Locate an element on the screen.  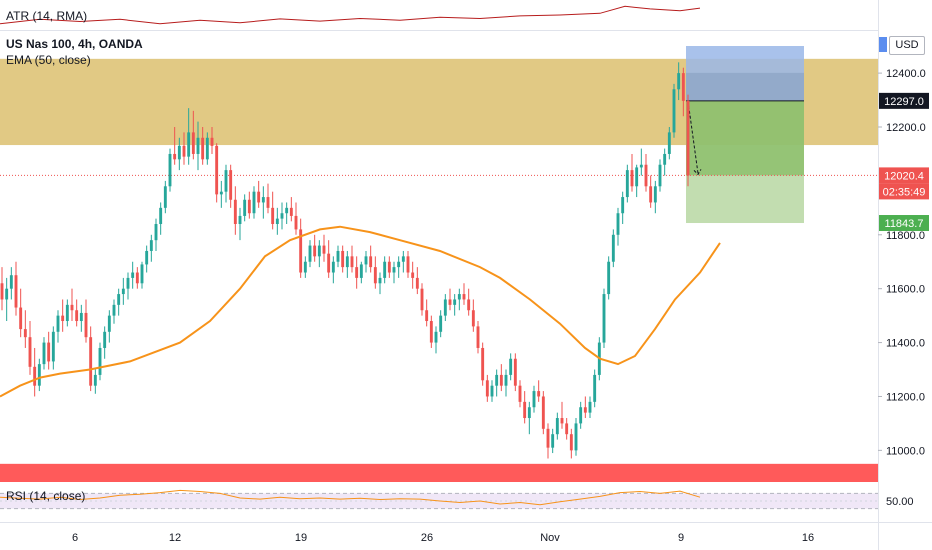
target-price-label-text: 11843.7 is located at coordinates (904, 224).